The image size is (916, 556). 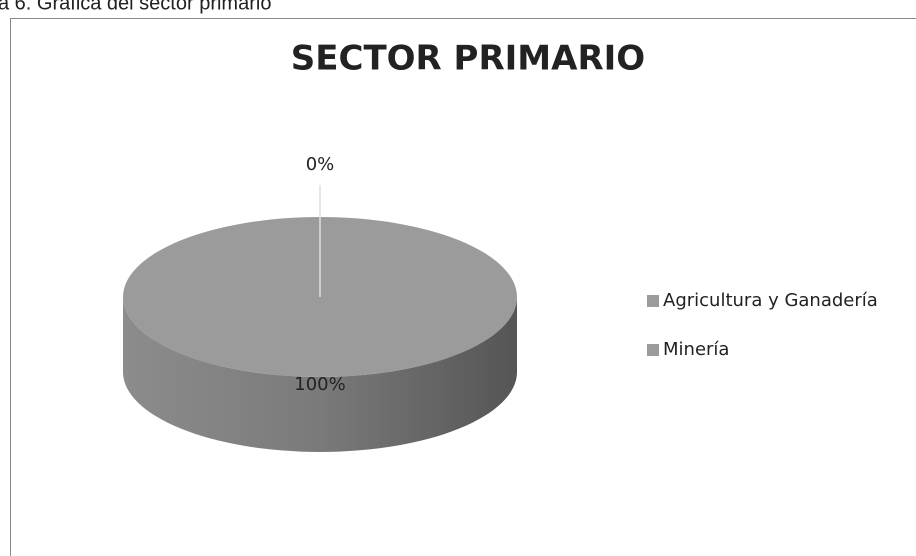 I want to click on legend-label: Agricultura y Ganadería, so click(x=770, y=300).